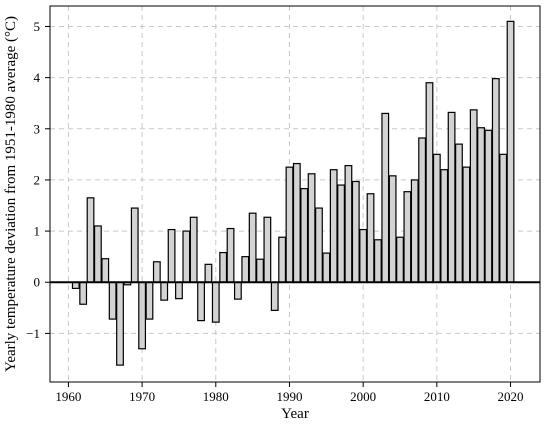 The image size is (550, 427). Describe the element at coordinates (466, 224) in the screenshot. I see `bar-2014` at that location.